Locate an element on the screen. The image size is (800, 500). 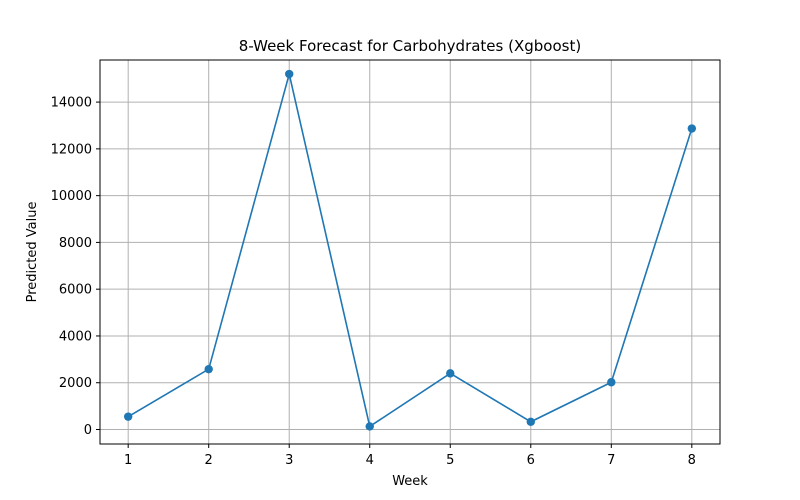
x-tick-label: 2 is located at coordinates (209, 460).